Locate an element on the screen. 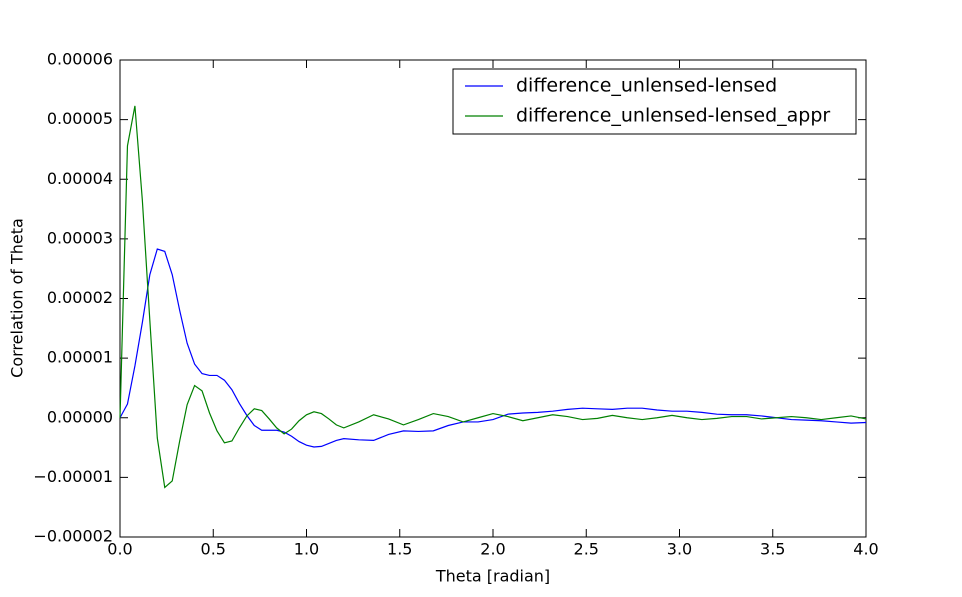  x-tick-label: 3.0 is located at coordinates (679, 549).